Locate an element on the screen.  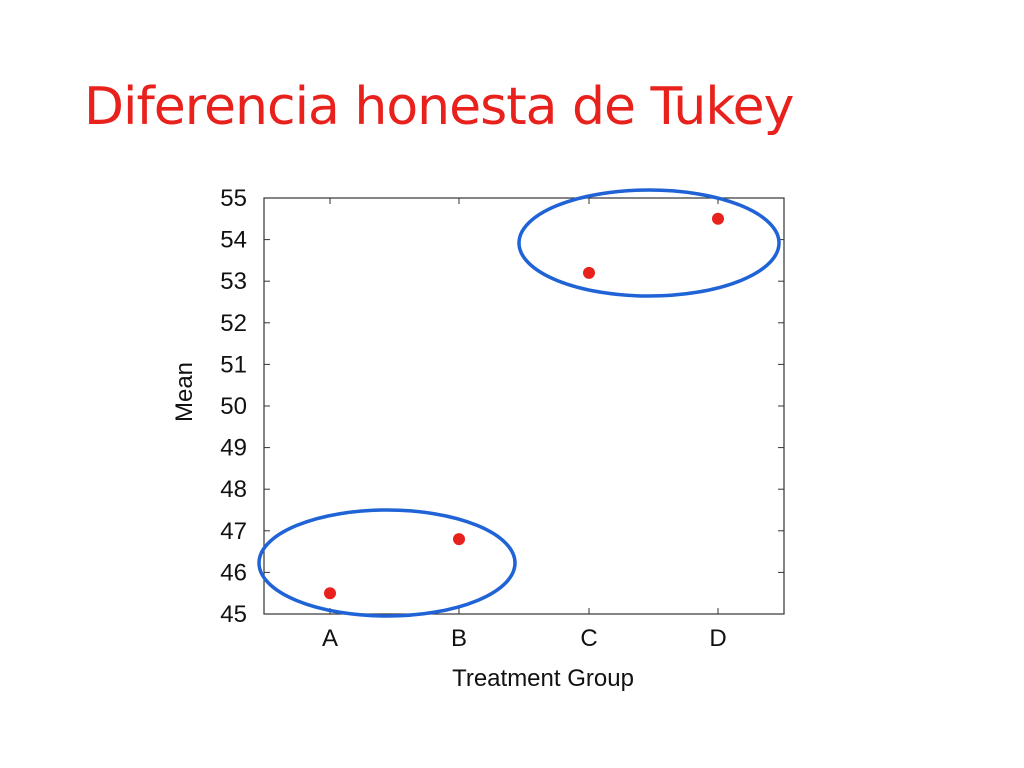
y-tick-label: 50 is located at coordinates (233, 406).